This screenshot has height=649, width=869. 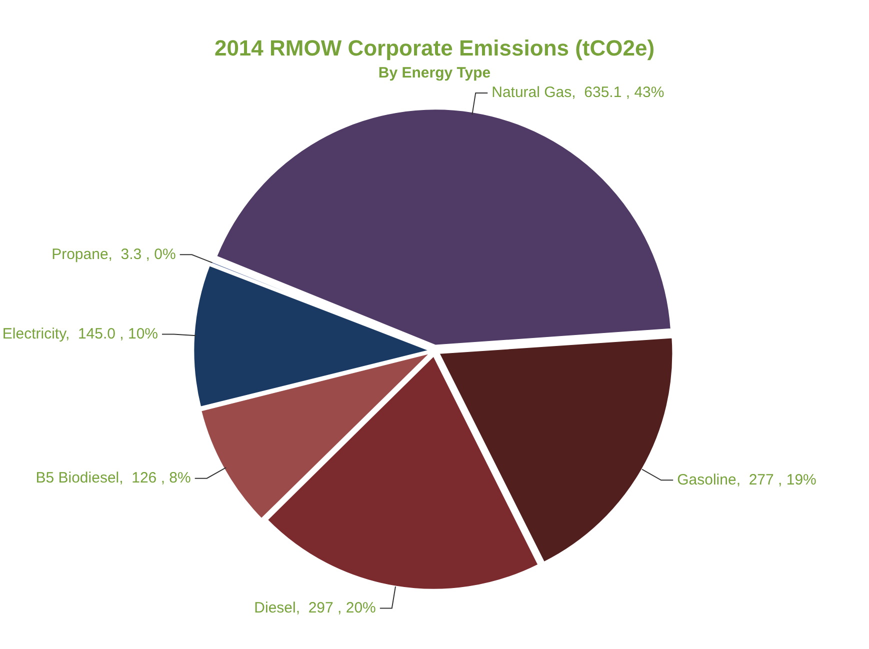 I want to click on slice-label: B5 Biodiesel, 126 , 8%, so click(x=113, y=477).